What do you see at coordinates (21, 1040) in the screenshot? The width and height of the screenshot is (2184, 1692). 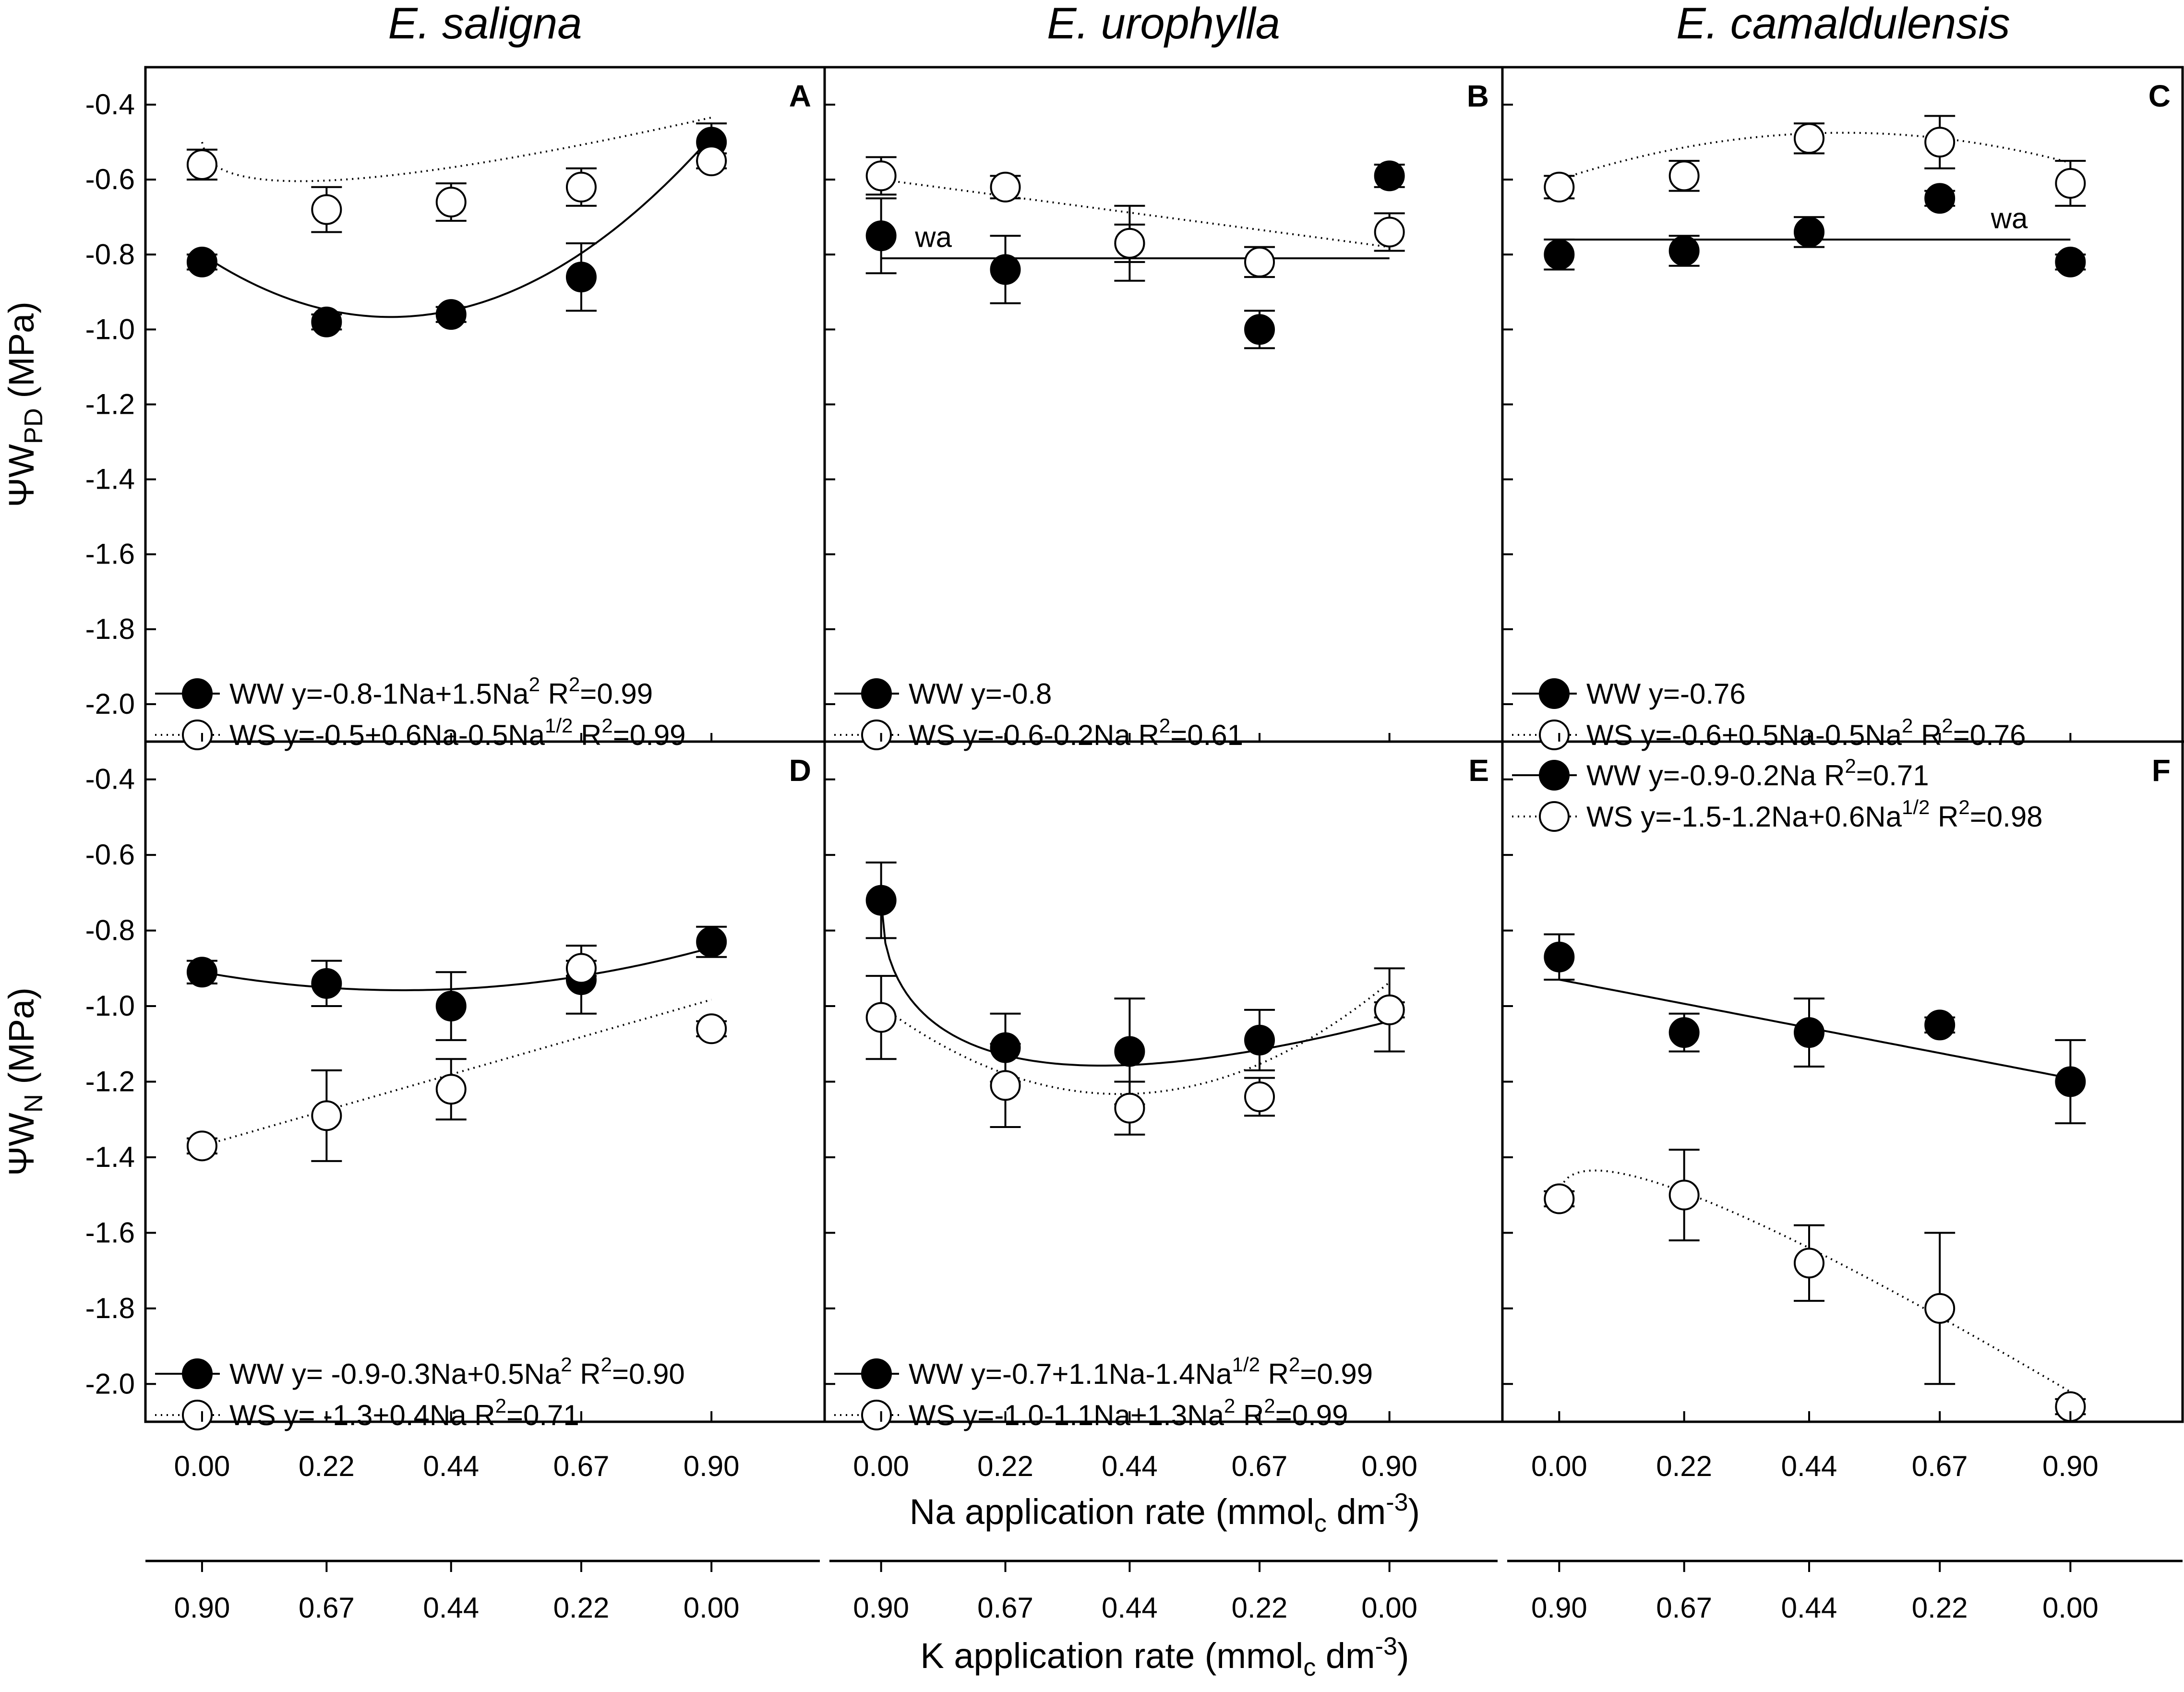 I see `y-axis-label-unit: (MPa)` at bounding box center [21, 1040].